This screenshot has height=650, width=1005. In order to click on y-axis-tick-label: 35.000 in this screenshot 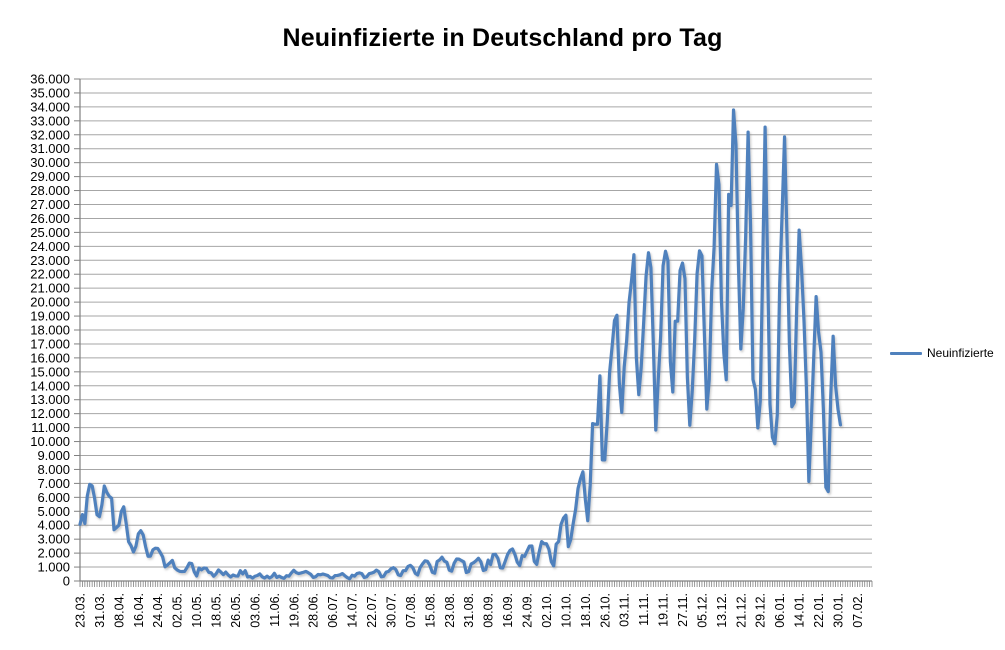, I will do `click(50, 92)`.